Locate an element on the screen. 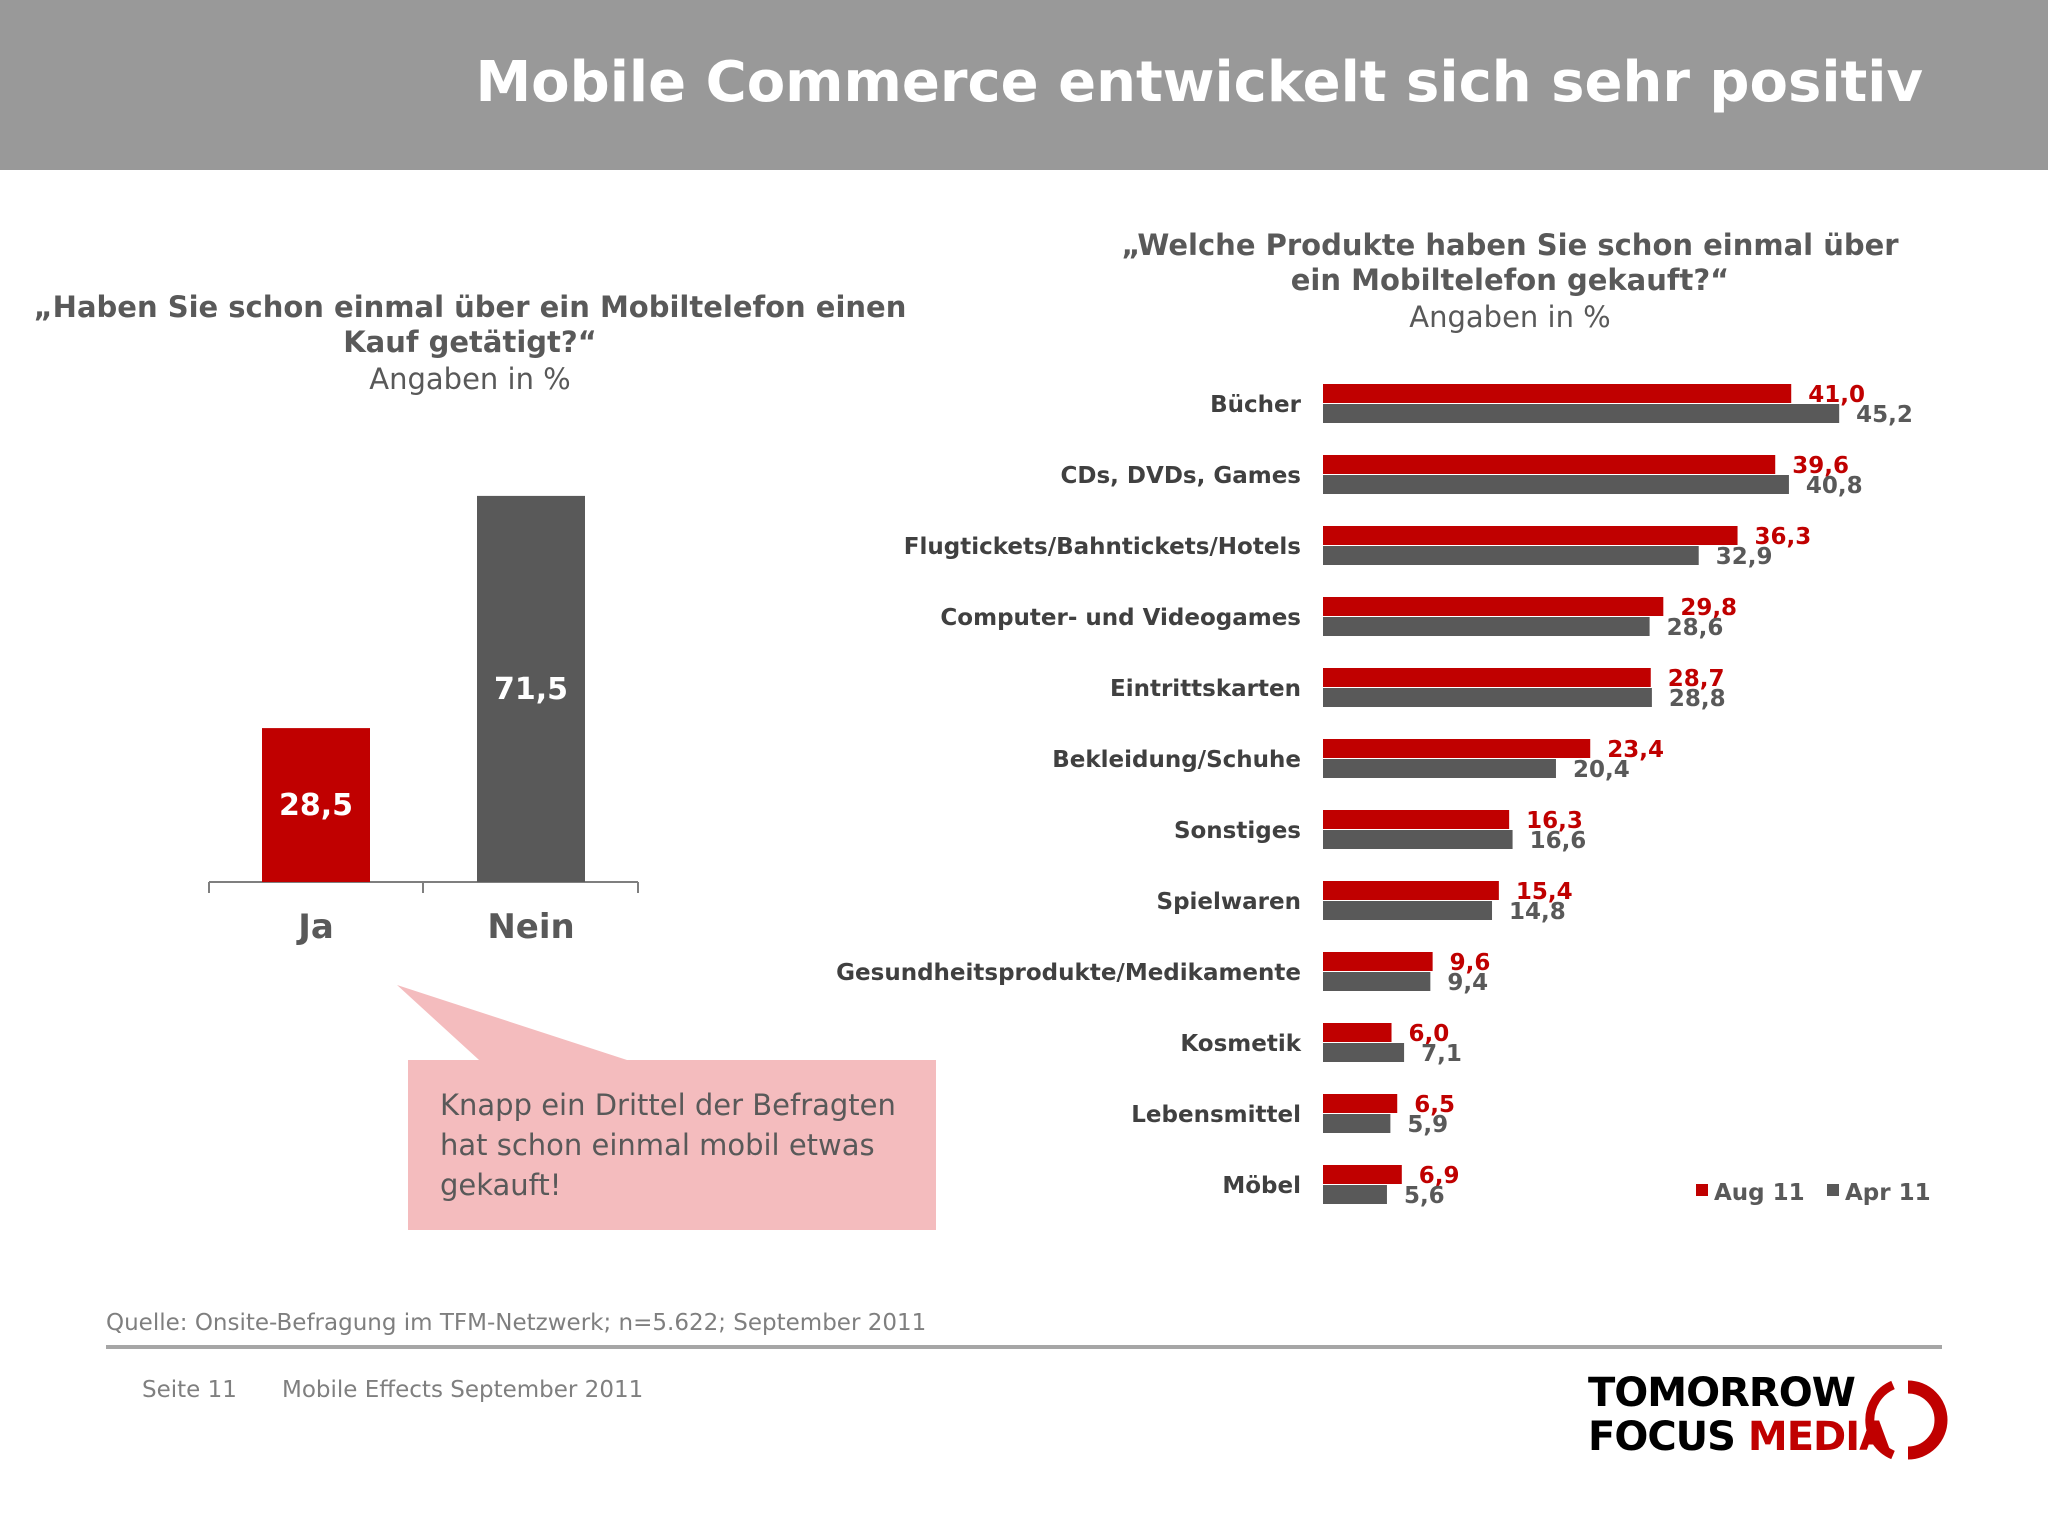 The height and width of the screenshot is (1536, 2048). right-chart-subtitle: Angaben in % is located at coordinates (1510, 317).